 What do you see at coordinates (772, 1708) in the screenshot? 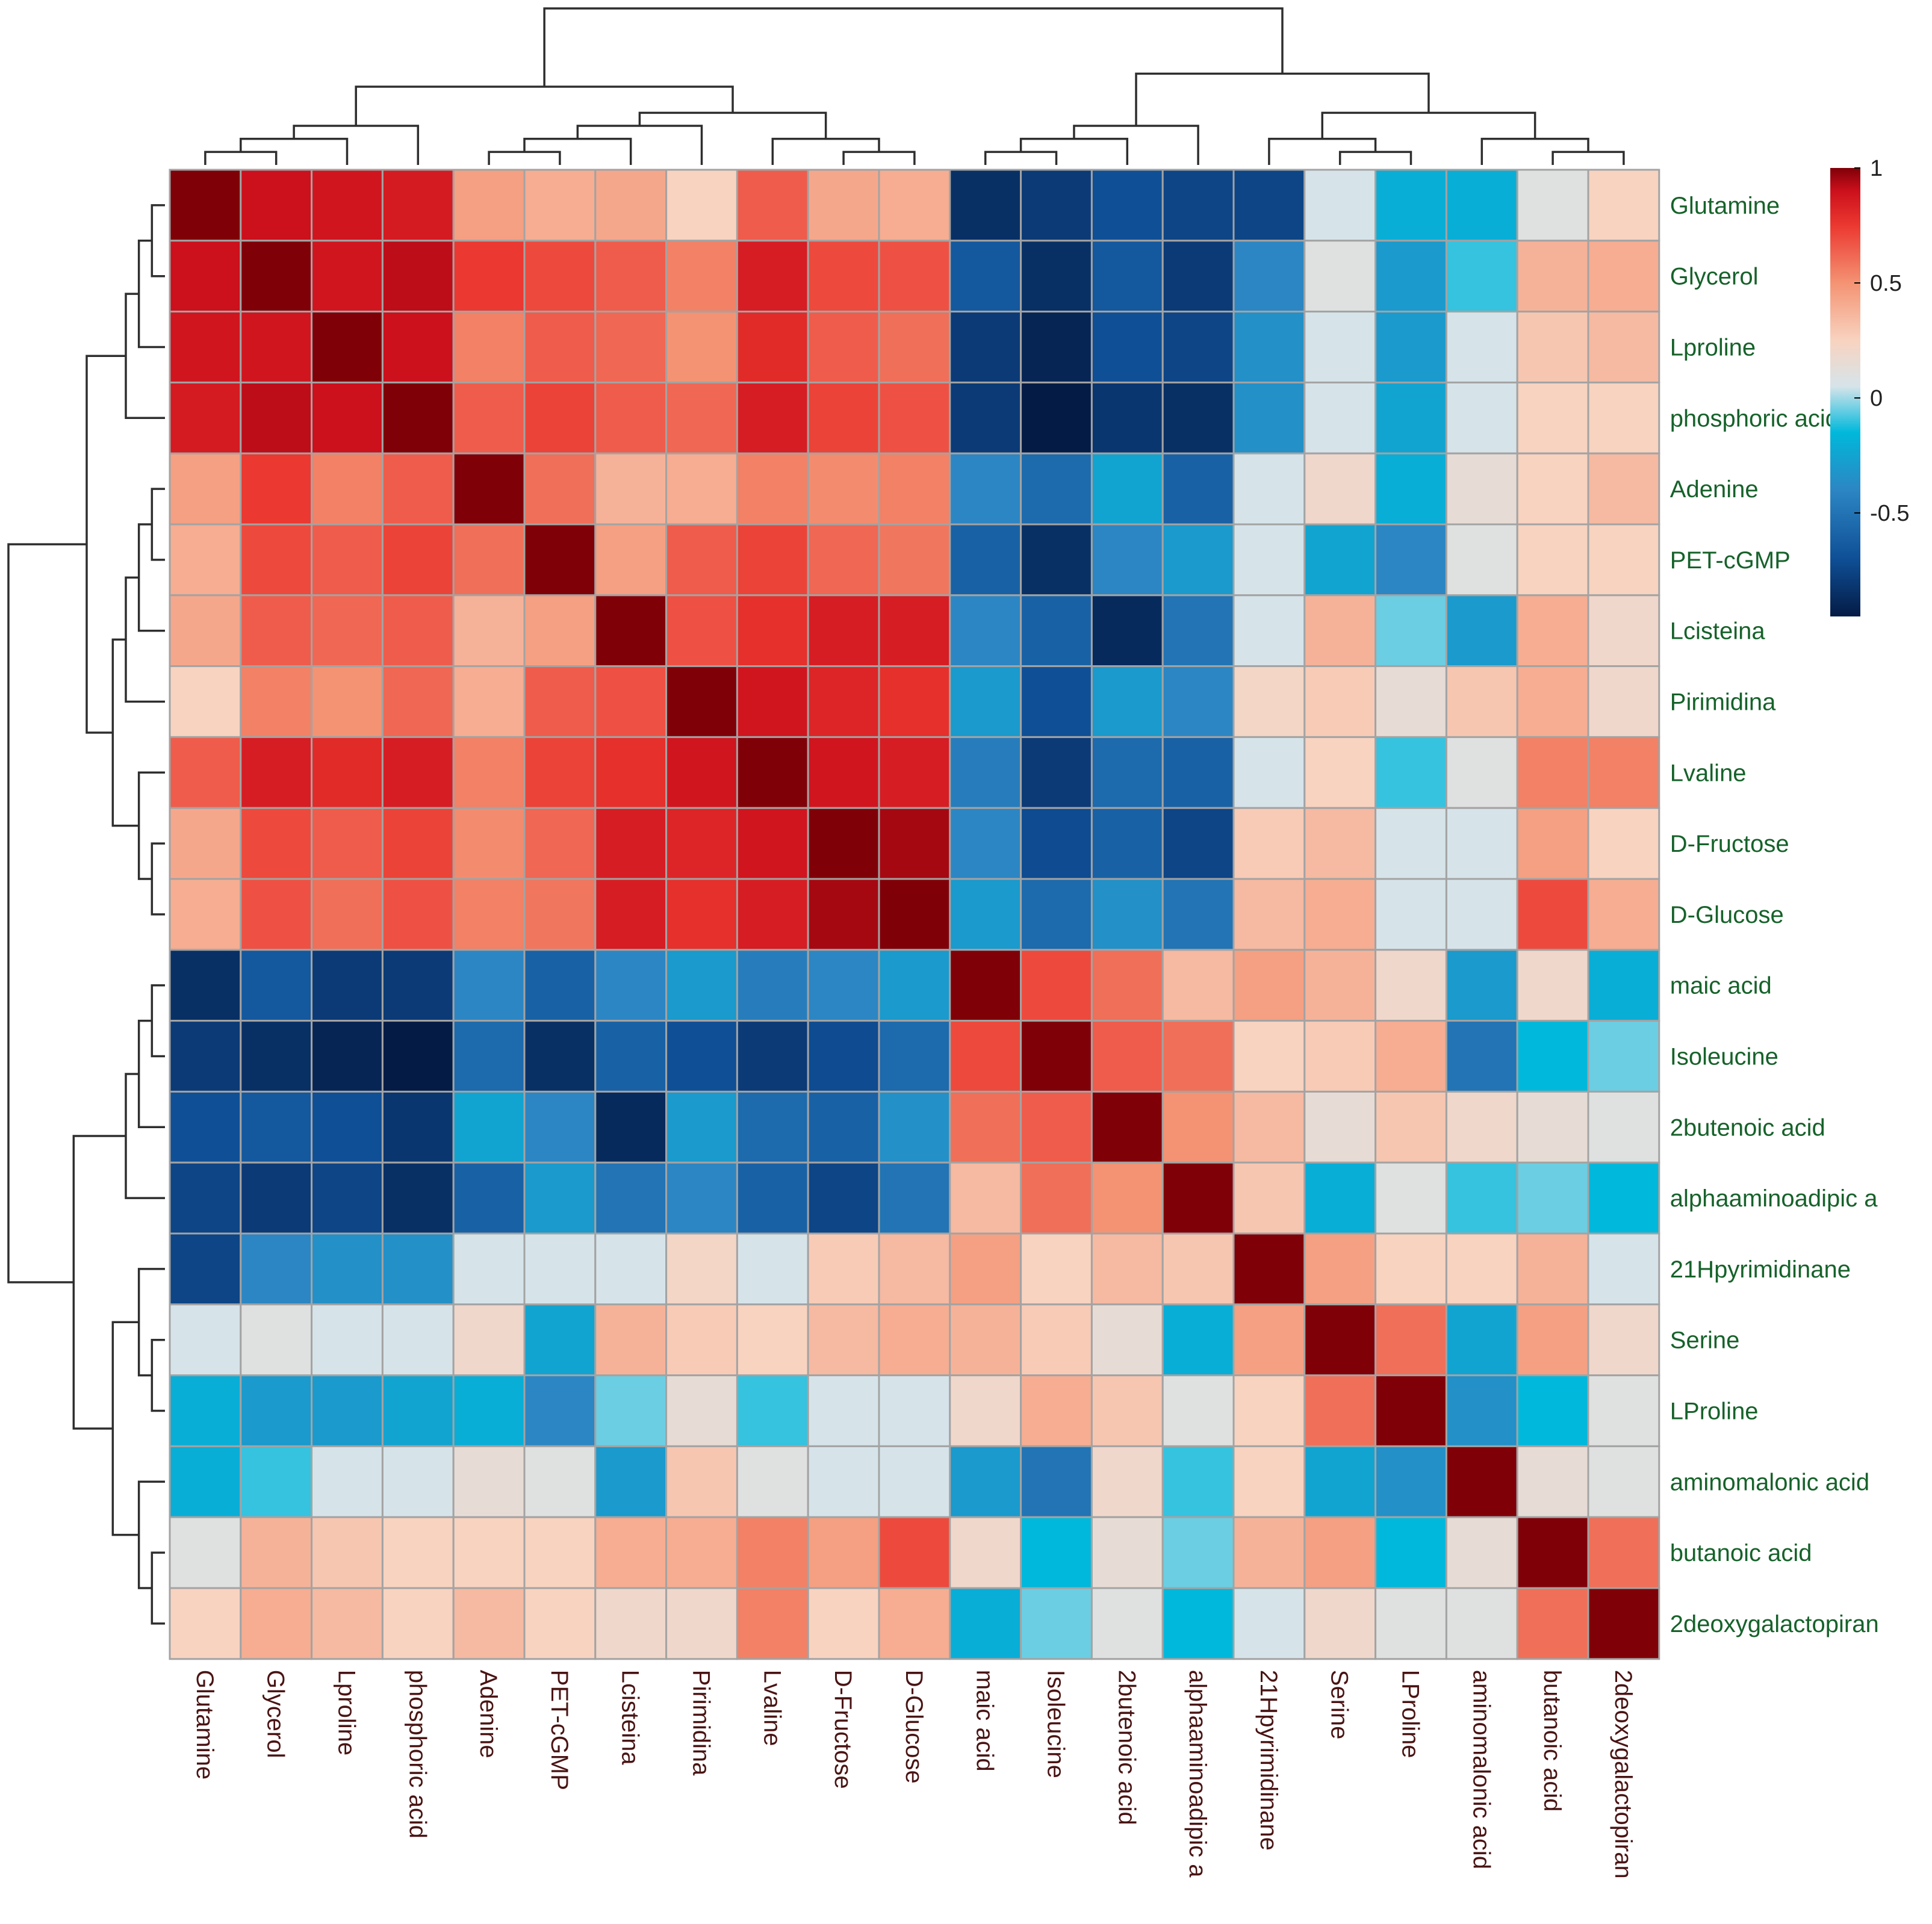
I see `column-label: Lvaline` at bounding box center [772, 1708].